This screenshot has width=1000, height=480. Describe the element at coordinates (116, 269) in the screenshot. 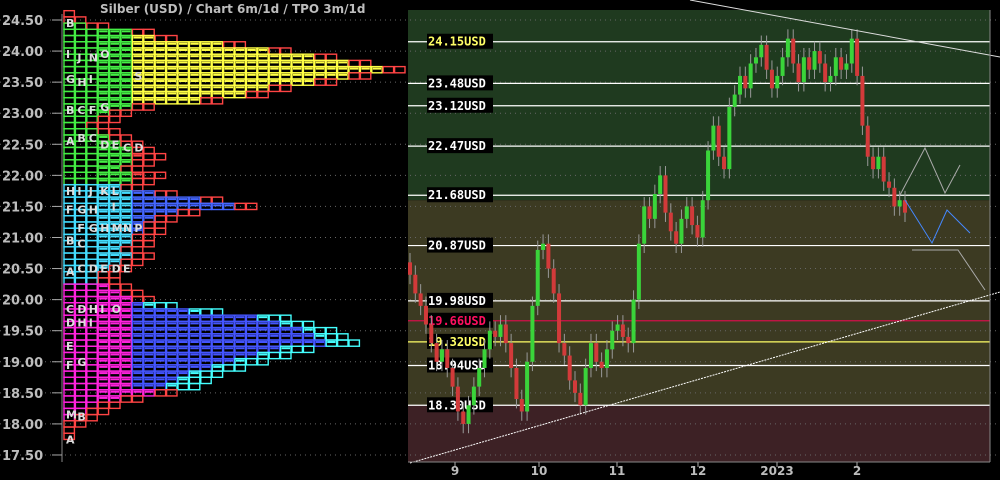

I see `tpo-letter: D` at that location.